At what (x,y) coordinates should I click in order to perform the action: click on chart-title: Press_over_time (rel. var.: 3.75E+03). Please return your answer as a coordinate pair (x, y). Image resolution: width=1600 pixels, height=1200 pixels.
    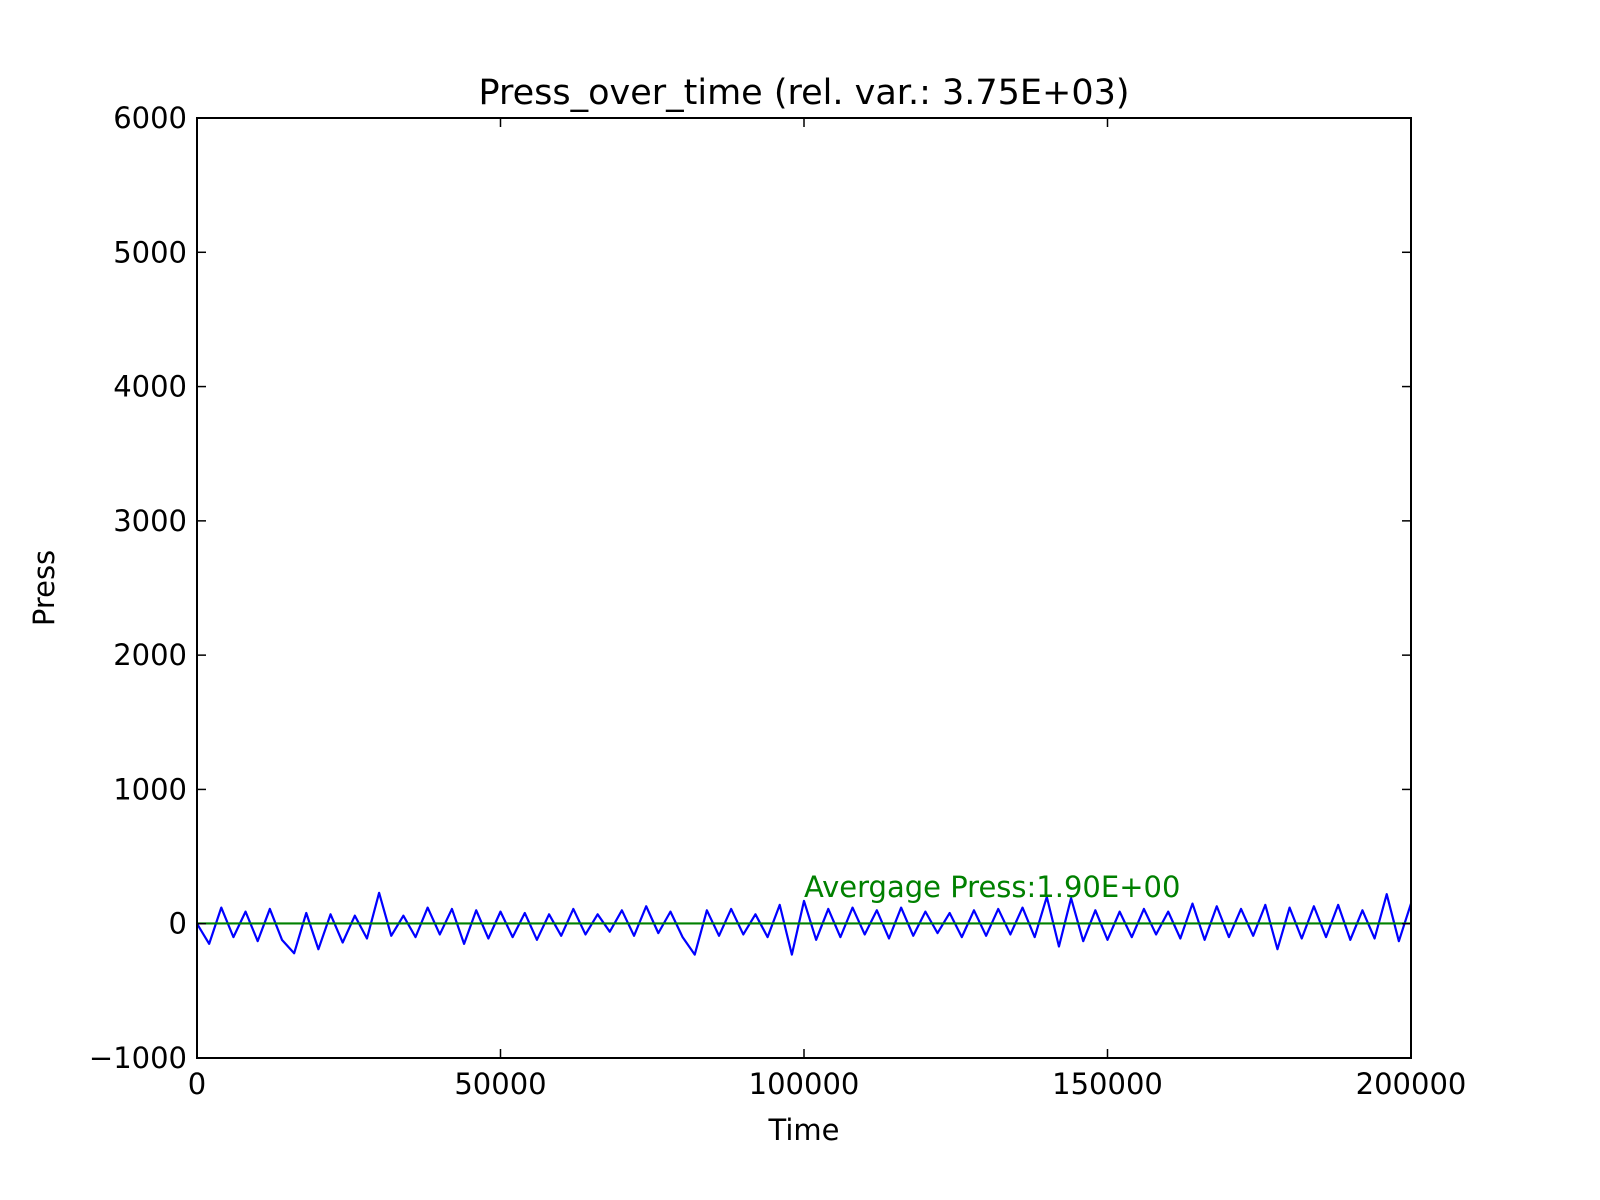
    Looking at the image, I should click on (803, 93).